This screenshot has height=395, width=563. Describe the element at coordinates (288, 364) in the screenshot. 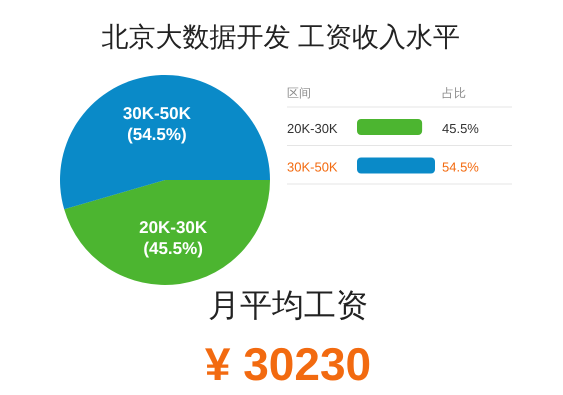

I see `text: ¥ 30230` at that location.